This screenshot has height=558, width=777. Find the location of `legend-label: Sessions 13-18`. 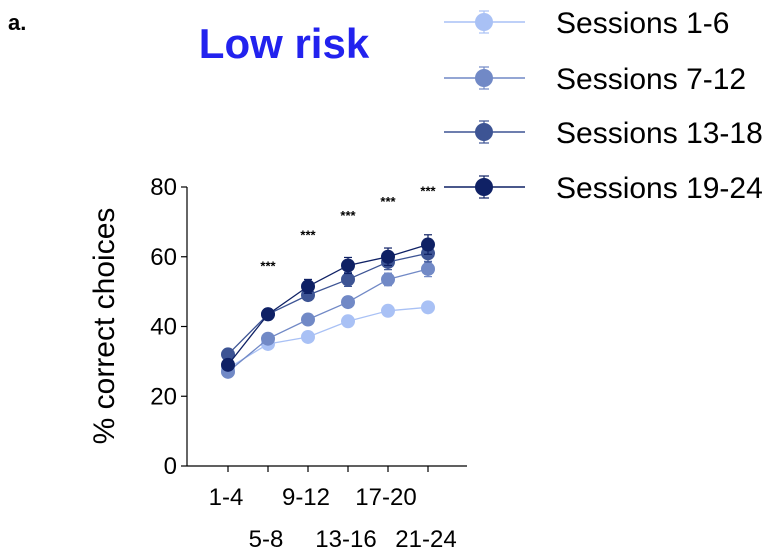

legend-label: Sessions 13-18 is located at coordinates (659, 133).